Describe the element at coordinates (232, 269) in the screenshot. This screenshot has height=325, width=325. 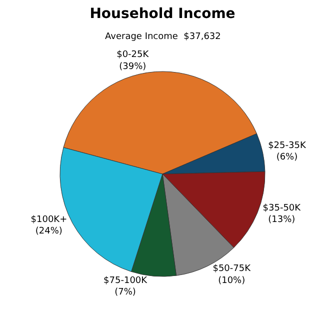
I see `slice-label: $50-75K` at that location.